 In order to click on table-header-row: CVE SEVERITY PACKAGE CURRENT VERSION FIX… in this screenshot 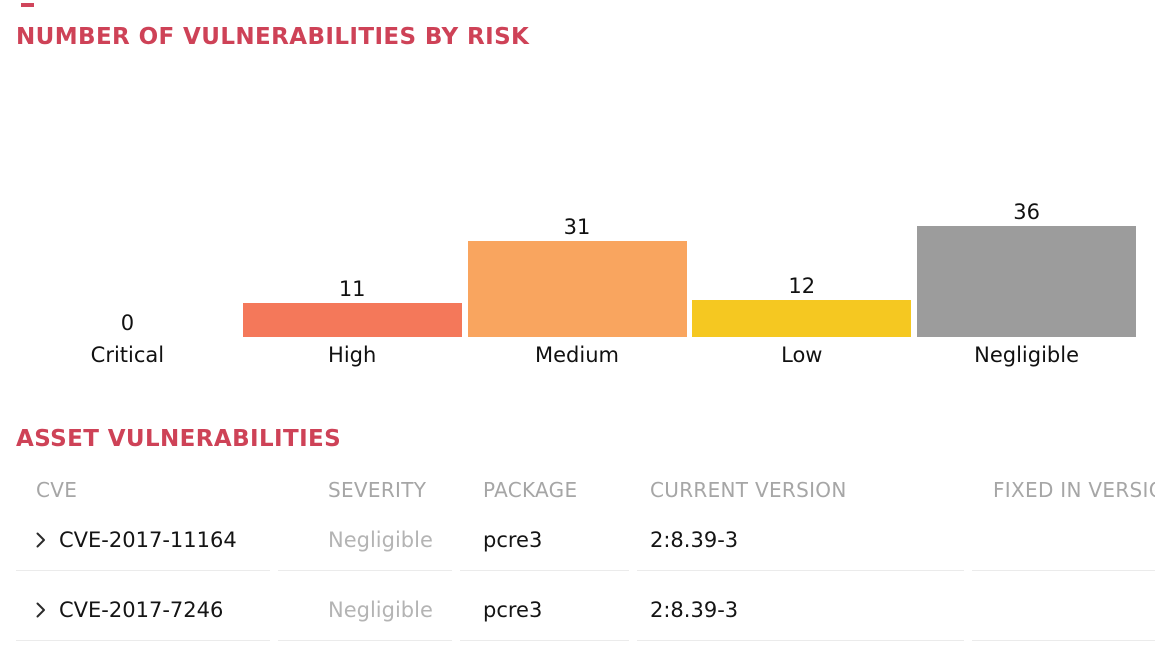, I will do `click(585, 490)`.